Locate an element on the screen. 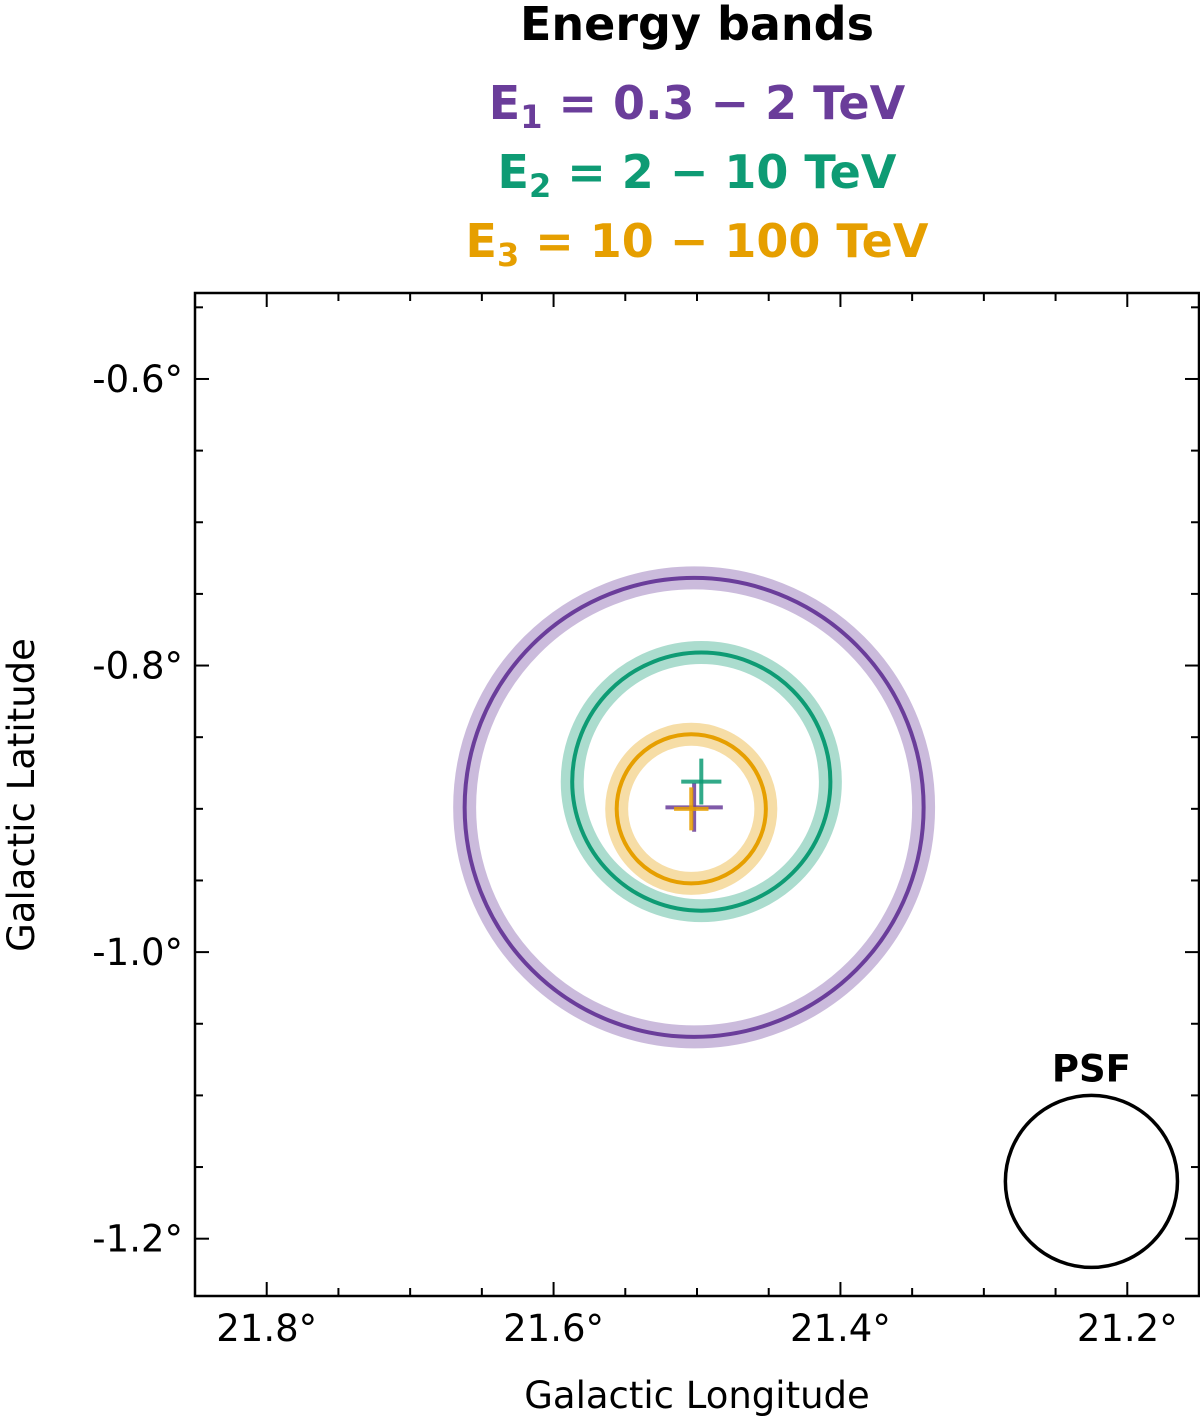 The width and height of the screenshot is (1200, 1425). radius-circle-e2 is located at coordinates (701, 781).